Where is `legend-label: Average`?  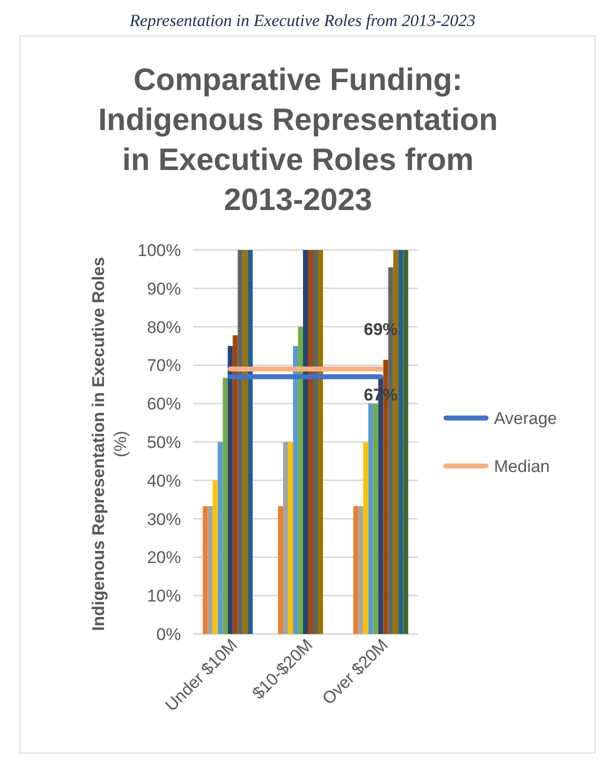 legend-label: Average is located at coordinates (526, 418).